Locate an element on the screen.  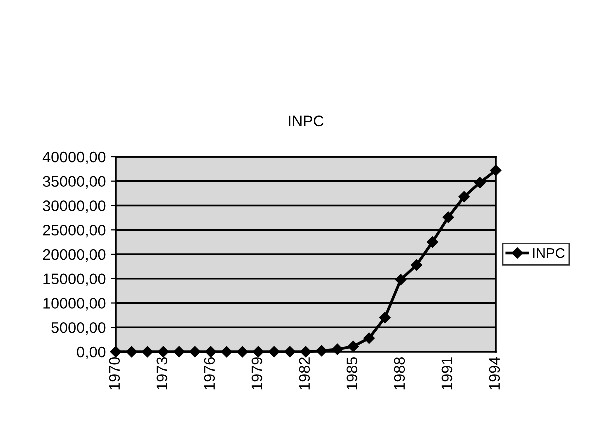
x-tick-label: 1979 is located at coordinates (257, 374).